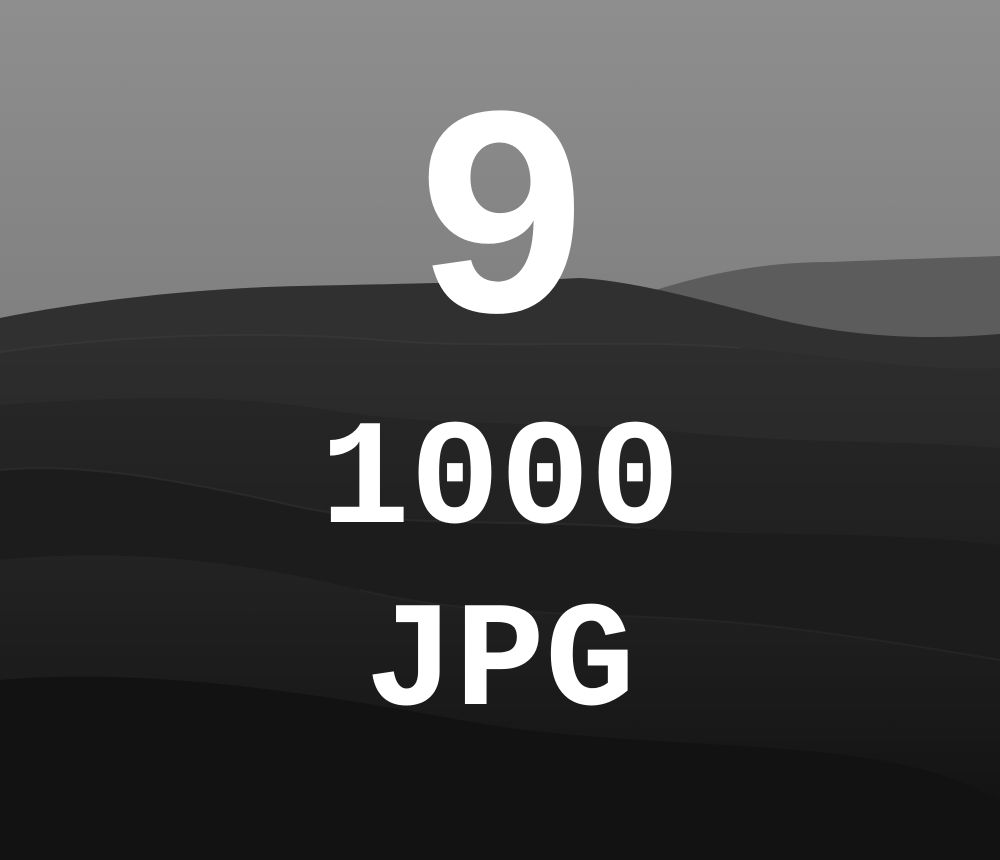 Image resolution: width=1000 pixels, height=860 pixels. Describe the element at coordinates (501, 232) in the screenshot. I see `placeholder-number: 9` at that location.